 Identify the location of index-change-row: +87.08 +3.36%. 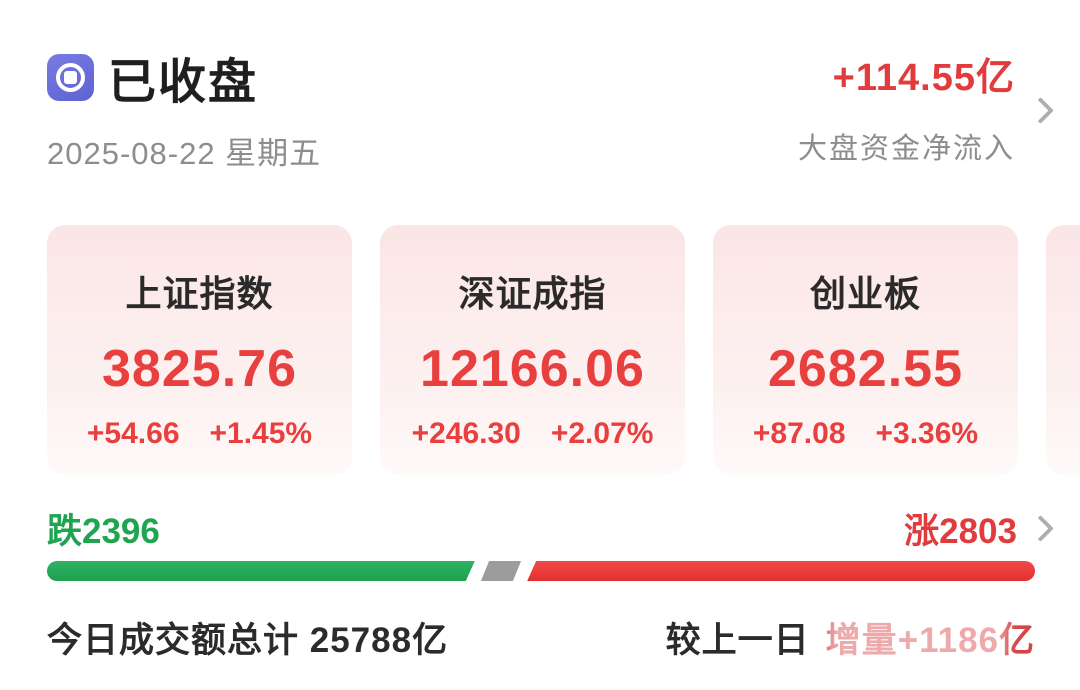
(865, 434).